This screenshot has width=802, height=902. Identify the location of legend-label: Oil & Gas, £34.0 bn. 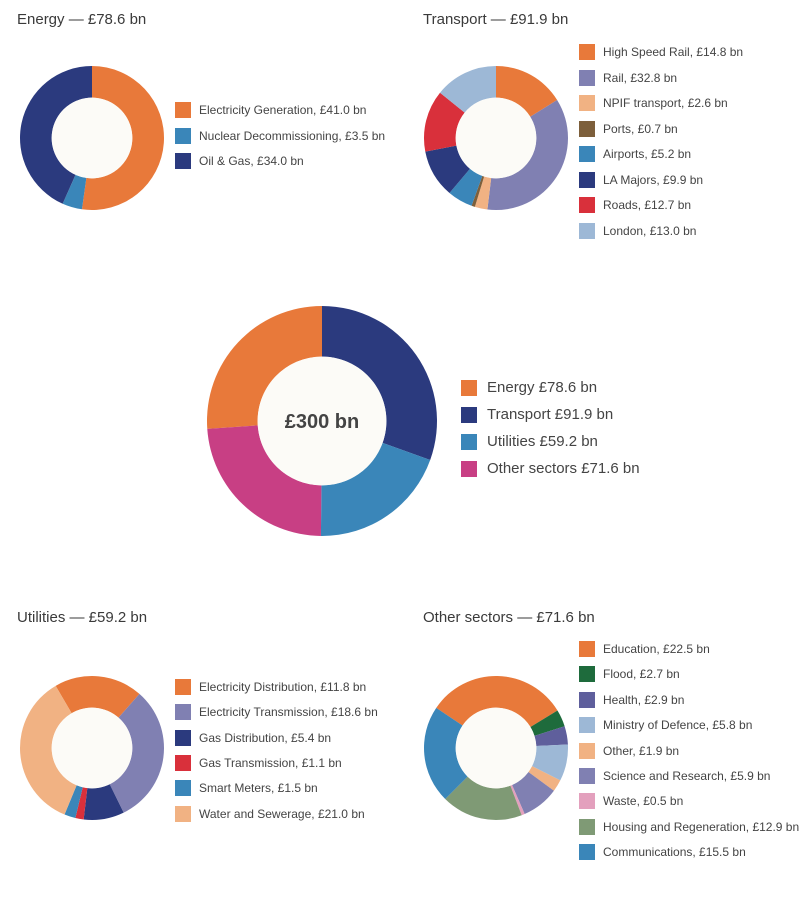
(251, 161).